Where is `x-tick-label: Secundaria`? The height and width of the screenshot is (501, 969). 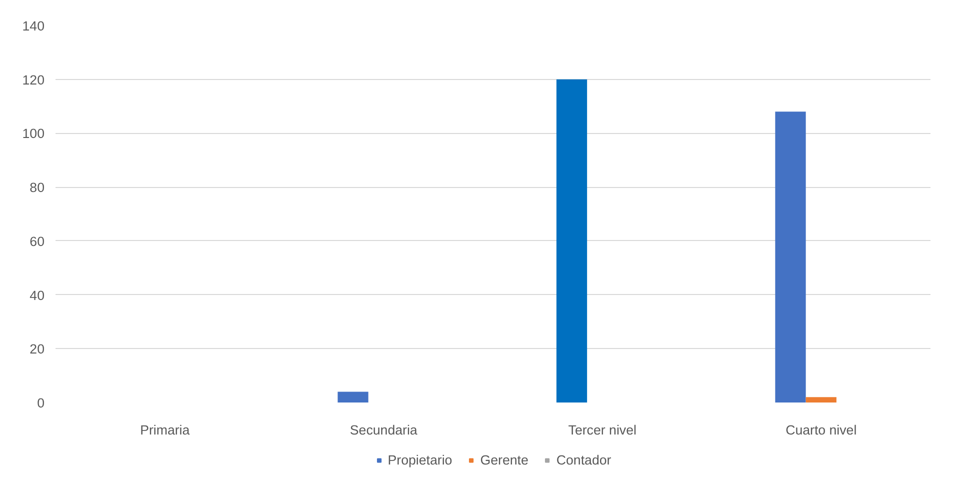
x-tick-label: Secundaria is located at coordinates (384, 430).